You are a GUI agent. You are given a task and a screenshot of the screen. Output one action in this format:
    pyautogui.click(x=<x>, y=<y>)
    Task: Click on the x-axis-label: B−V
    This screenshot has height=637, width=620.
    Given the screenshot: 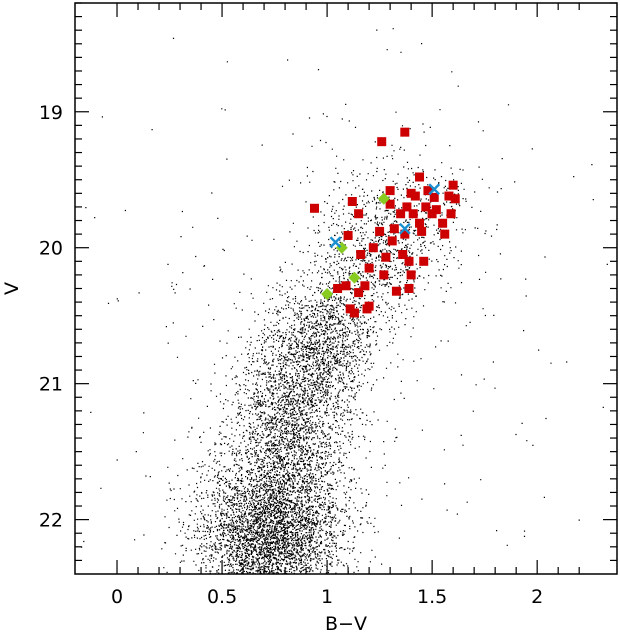 What is the action you would take?
    pyautogui.click(x=346, y=624)
    